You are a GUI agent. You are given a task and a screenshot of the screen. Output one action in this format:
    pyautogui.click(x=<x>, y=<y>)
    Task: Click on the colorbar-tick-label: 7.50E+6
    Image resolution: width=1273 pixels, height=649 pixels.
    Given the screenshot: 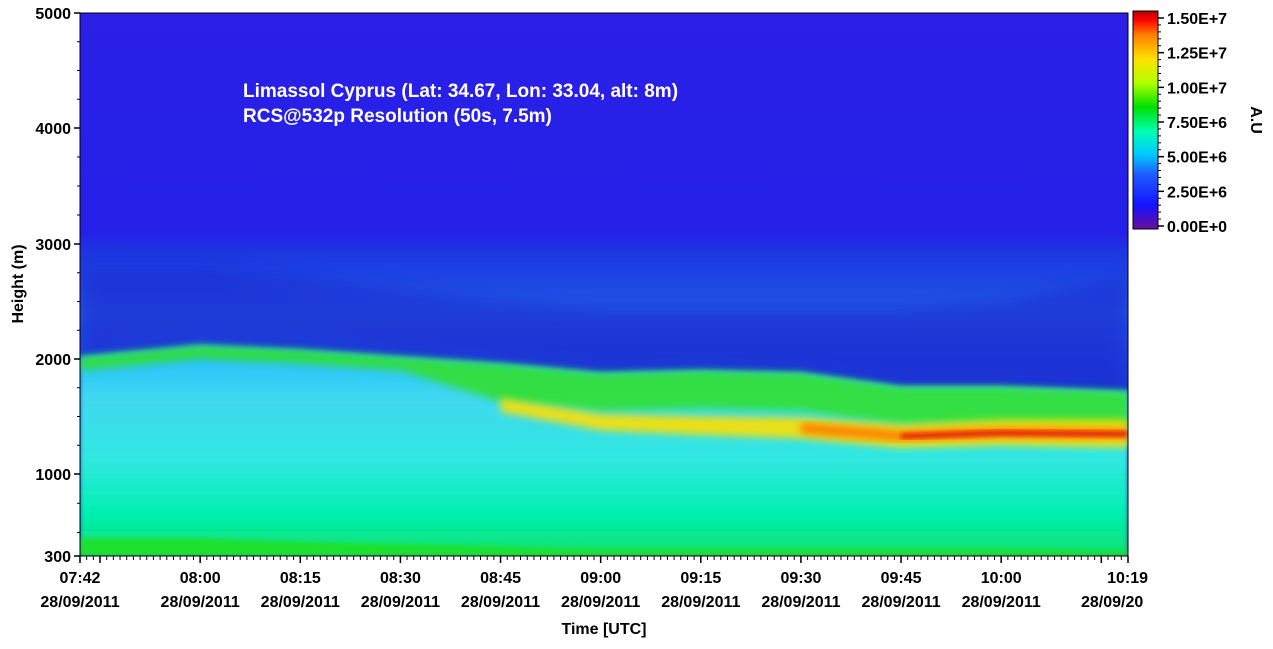 What is the action you would take?
    pyautogui.click(x=1197, y=123)
    